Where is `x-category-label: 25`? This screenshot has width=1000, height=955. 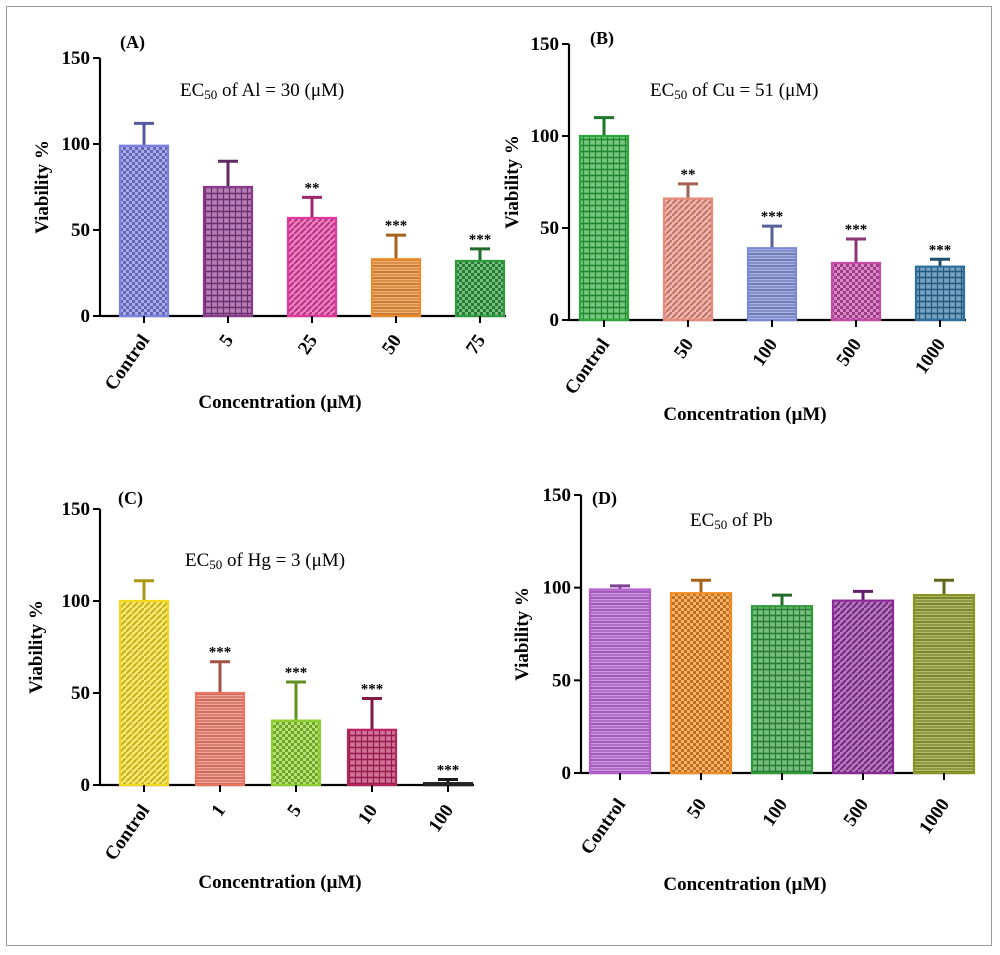 x-category-label: 25 is located at coordinates (308, 345).